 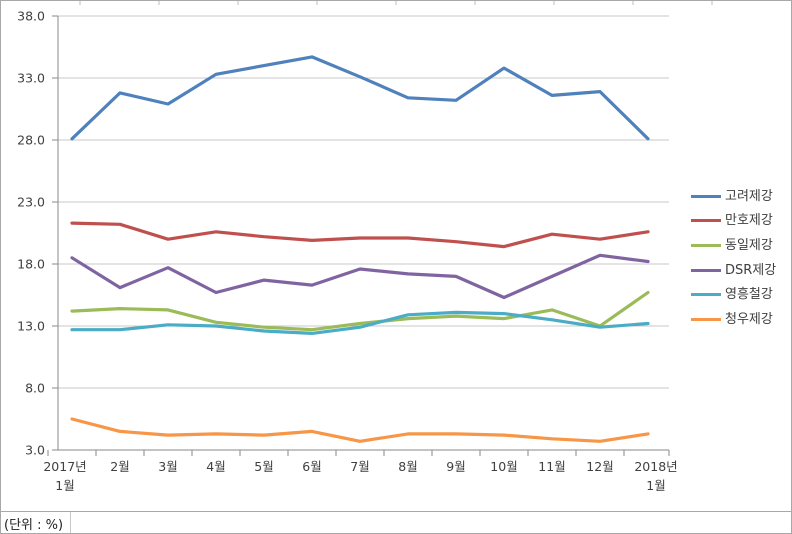 What do you see at coordinates (455, 466) in the screenshot?
I see `x-axis-label: 9월` at bounding box center [455, 466].